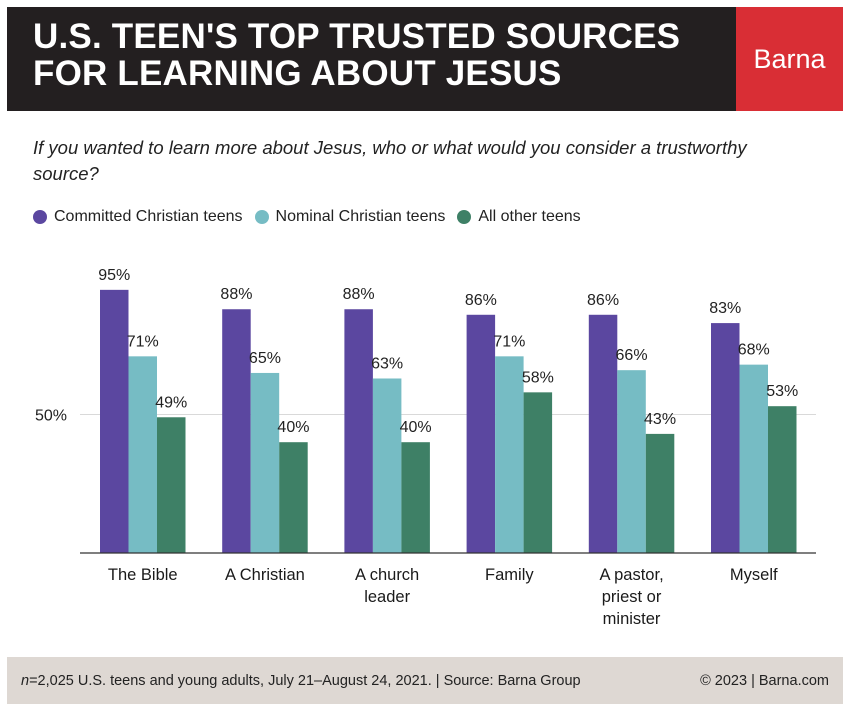  What do you see at coordinates (387, 575) in the screenshot?
I see `x-tick-label-c2-l0: A church` at bounding box center [387, 575].